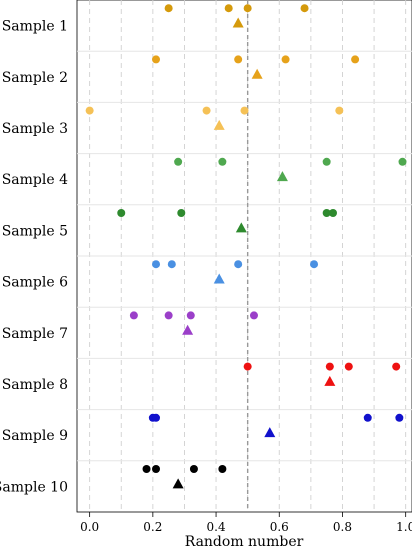 The height and width of the screenshot is (551, 412). What do you see at coordinates (35, 334) in the screenshot?
I see `y-tick-label: Sample 7` at bounding box center [35, 334].